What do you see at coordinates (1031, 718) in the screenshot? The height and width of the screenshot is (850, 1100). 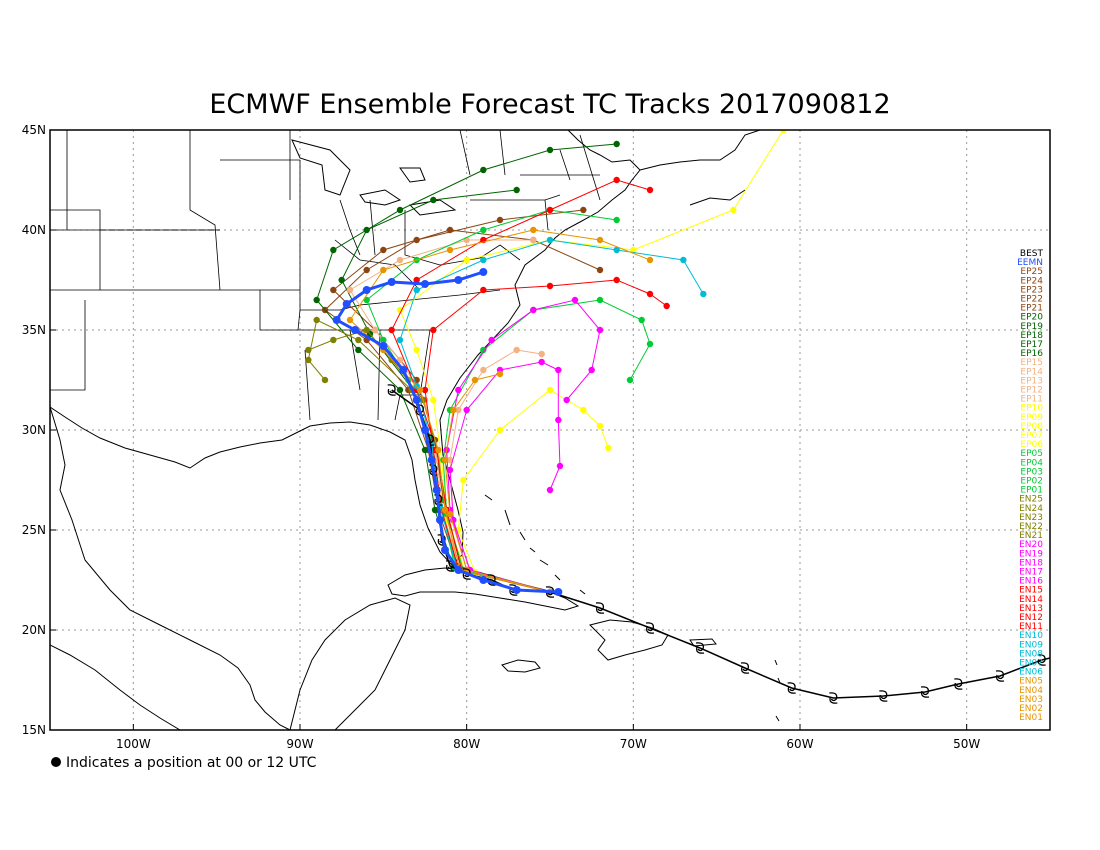 I see `legend-entry: EN01` at bounding box center [1031, 718].